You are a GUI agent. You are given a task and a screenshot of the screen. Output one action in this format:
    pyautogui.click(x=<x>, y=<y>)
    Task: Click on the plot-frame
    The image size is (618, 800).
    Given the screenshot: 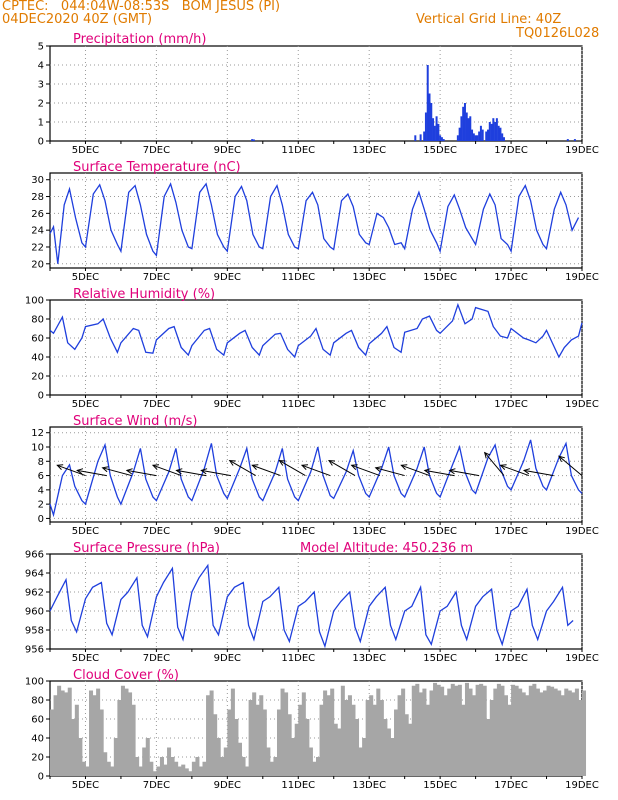 What is the action you would take?
    pyautogui.click(x=316, y=220)
    